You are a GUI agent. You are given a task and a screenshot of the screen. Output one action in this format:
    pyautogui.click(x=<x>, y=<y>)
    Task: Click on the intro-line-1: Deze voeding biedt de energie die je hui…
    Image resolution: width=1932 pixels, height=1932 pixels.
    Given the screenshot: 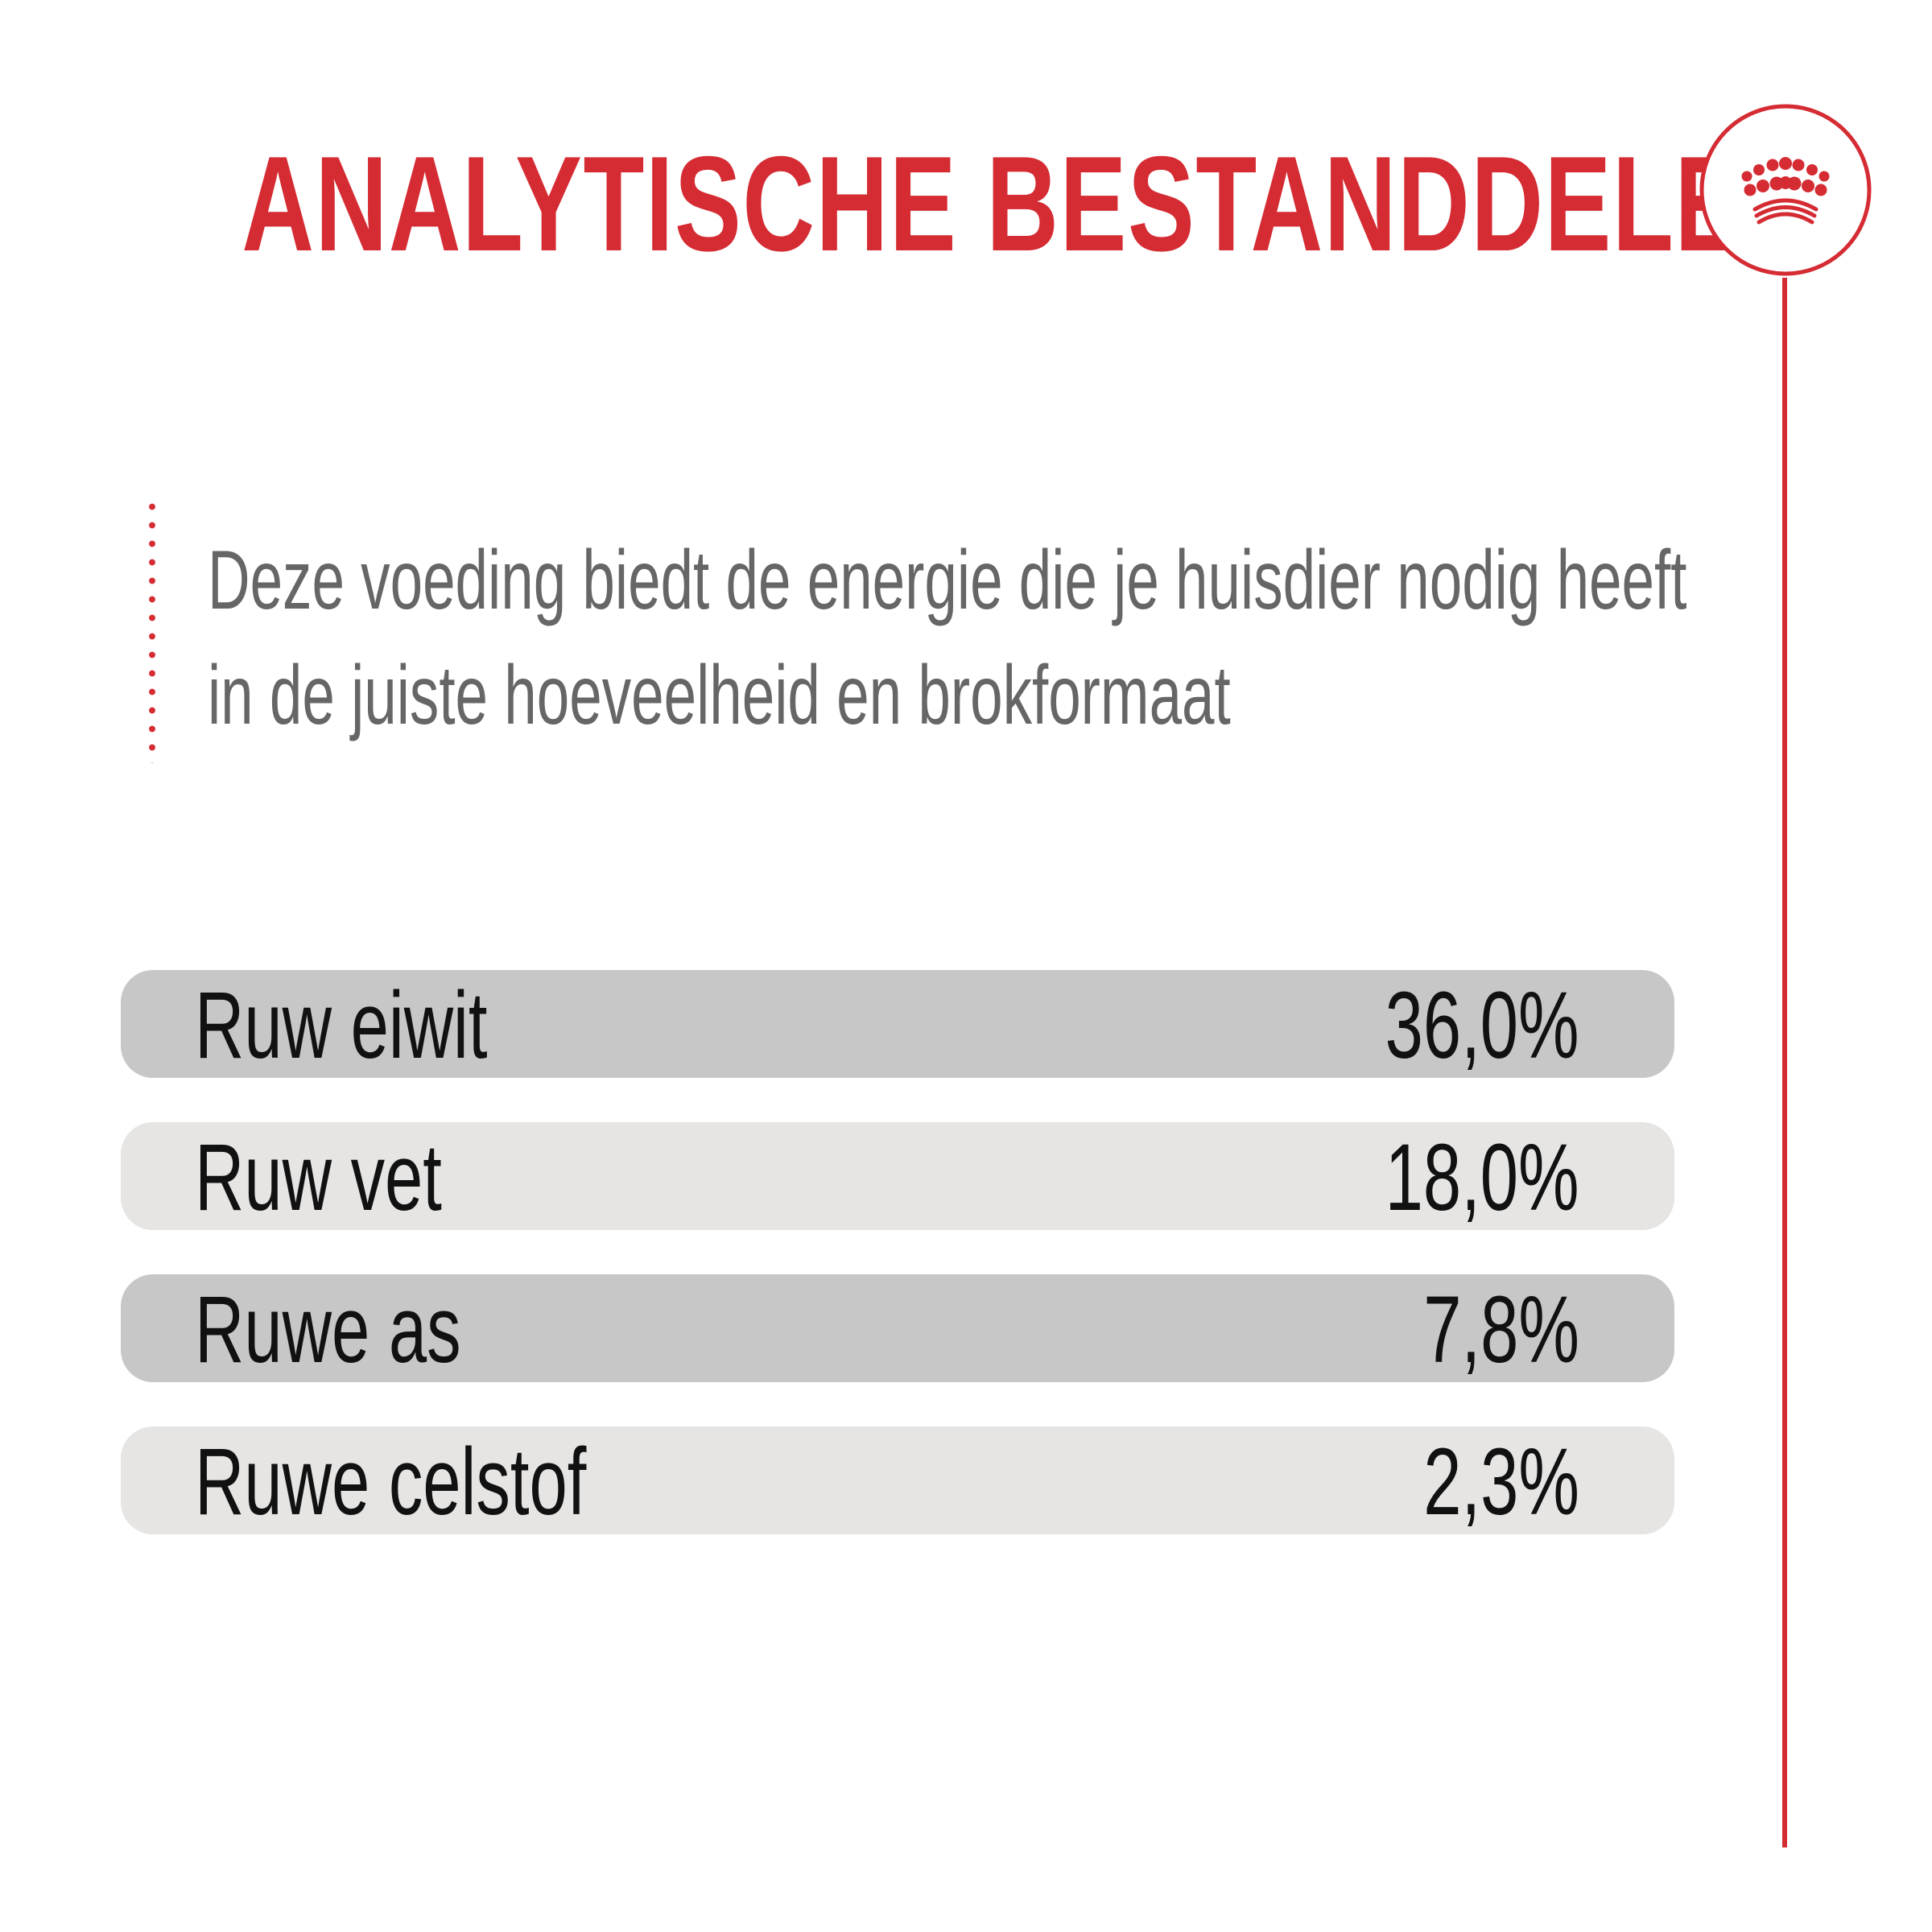 What is the action you would take?
    pyautogui.click(x=947, y=580)
    